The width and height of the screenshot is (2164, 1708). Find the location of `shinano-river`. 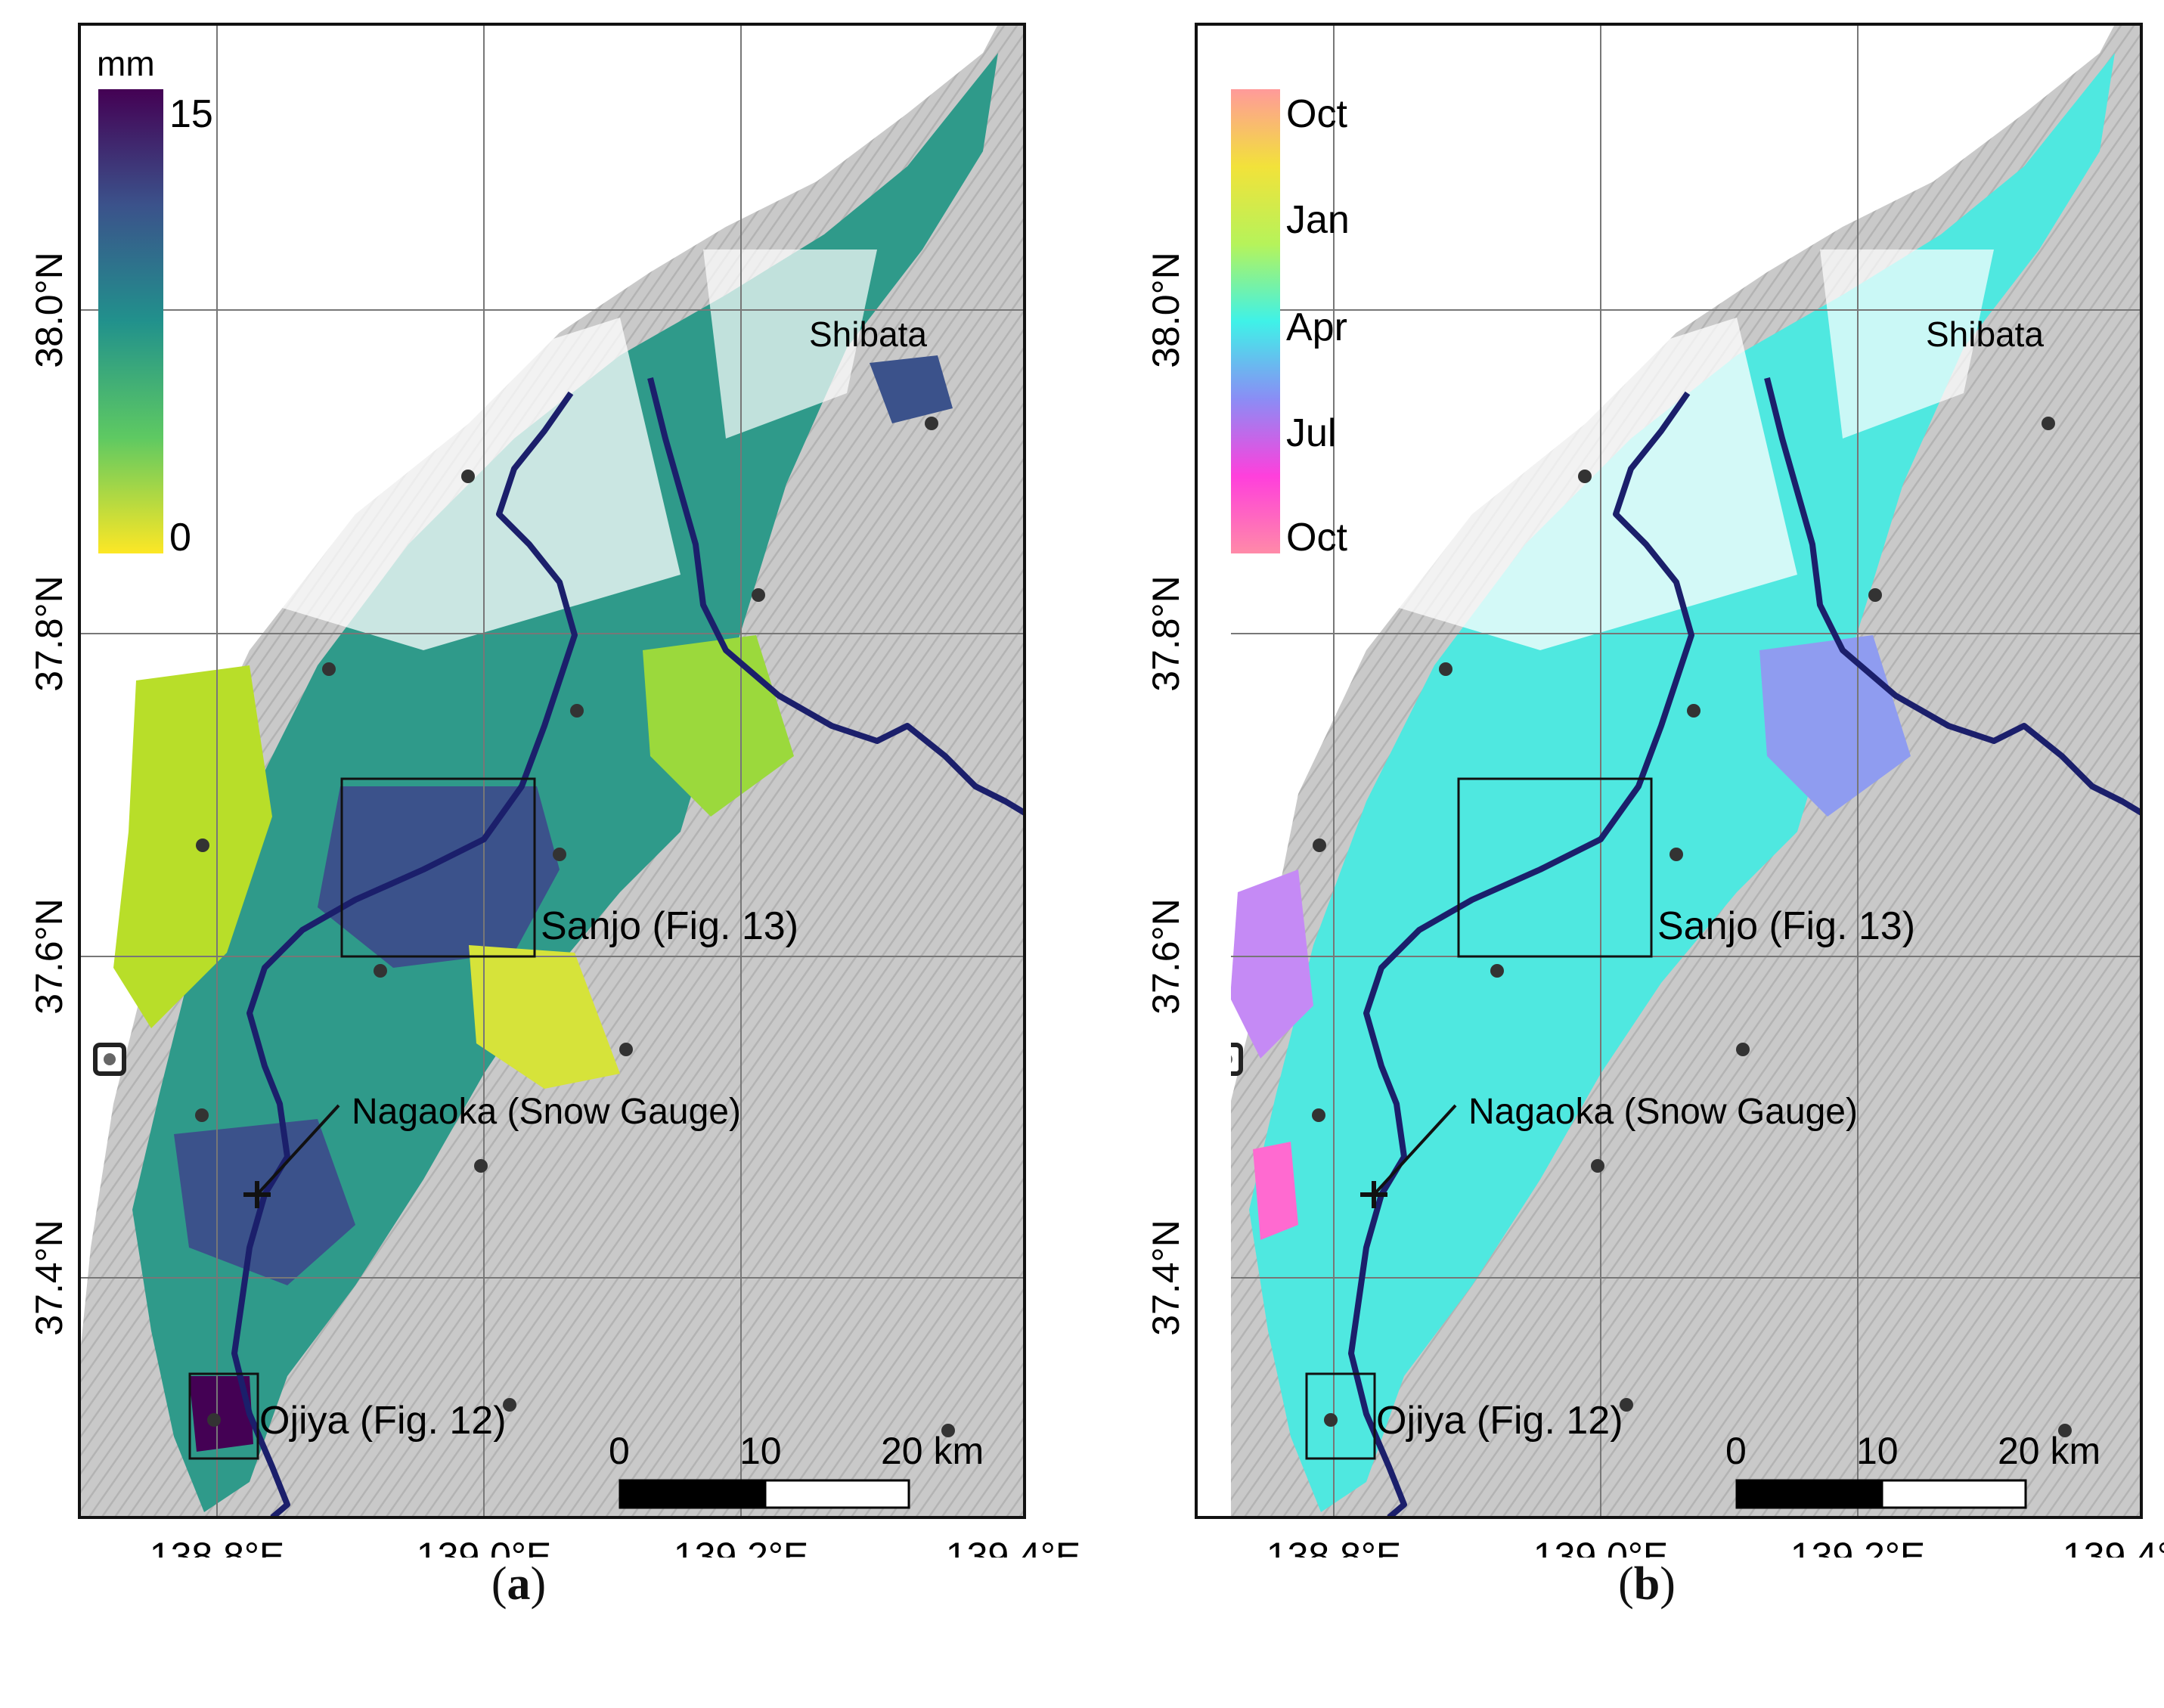

shinano-river is located at coordinates (404, 954).